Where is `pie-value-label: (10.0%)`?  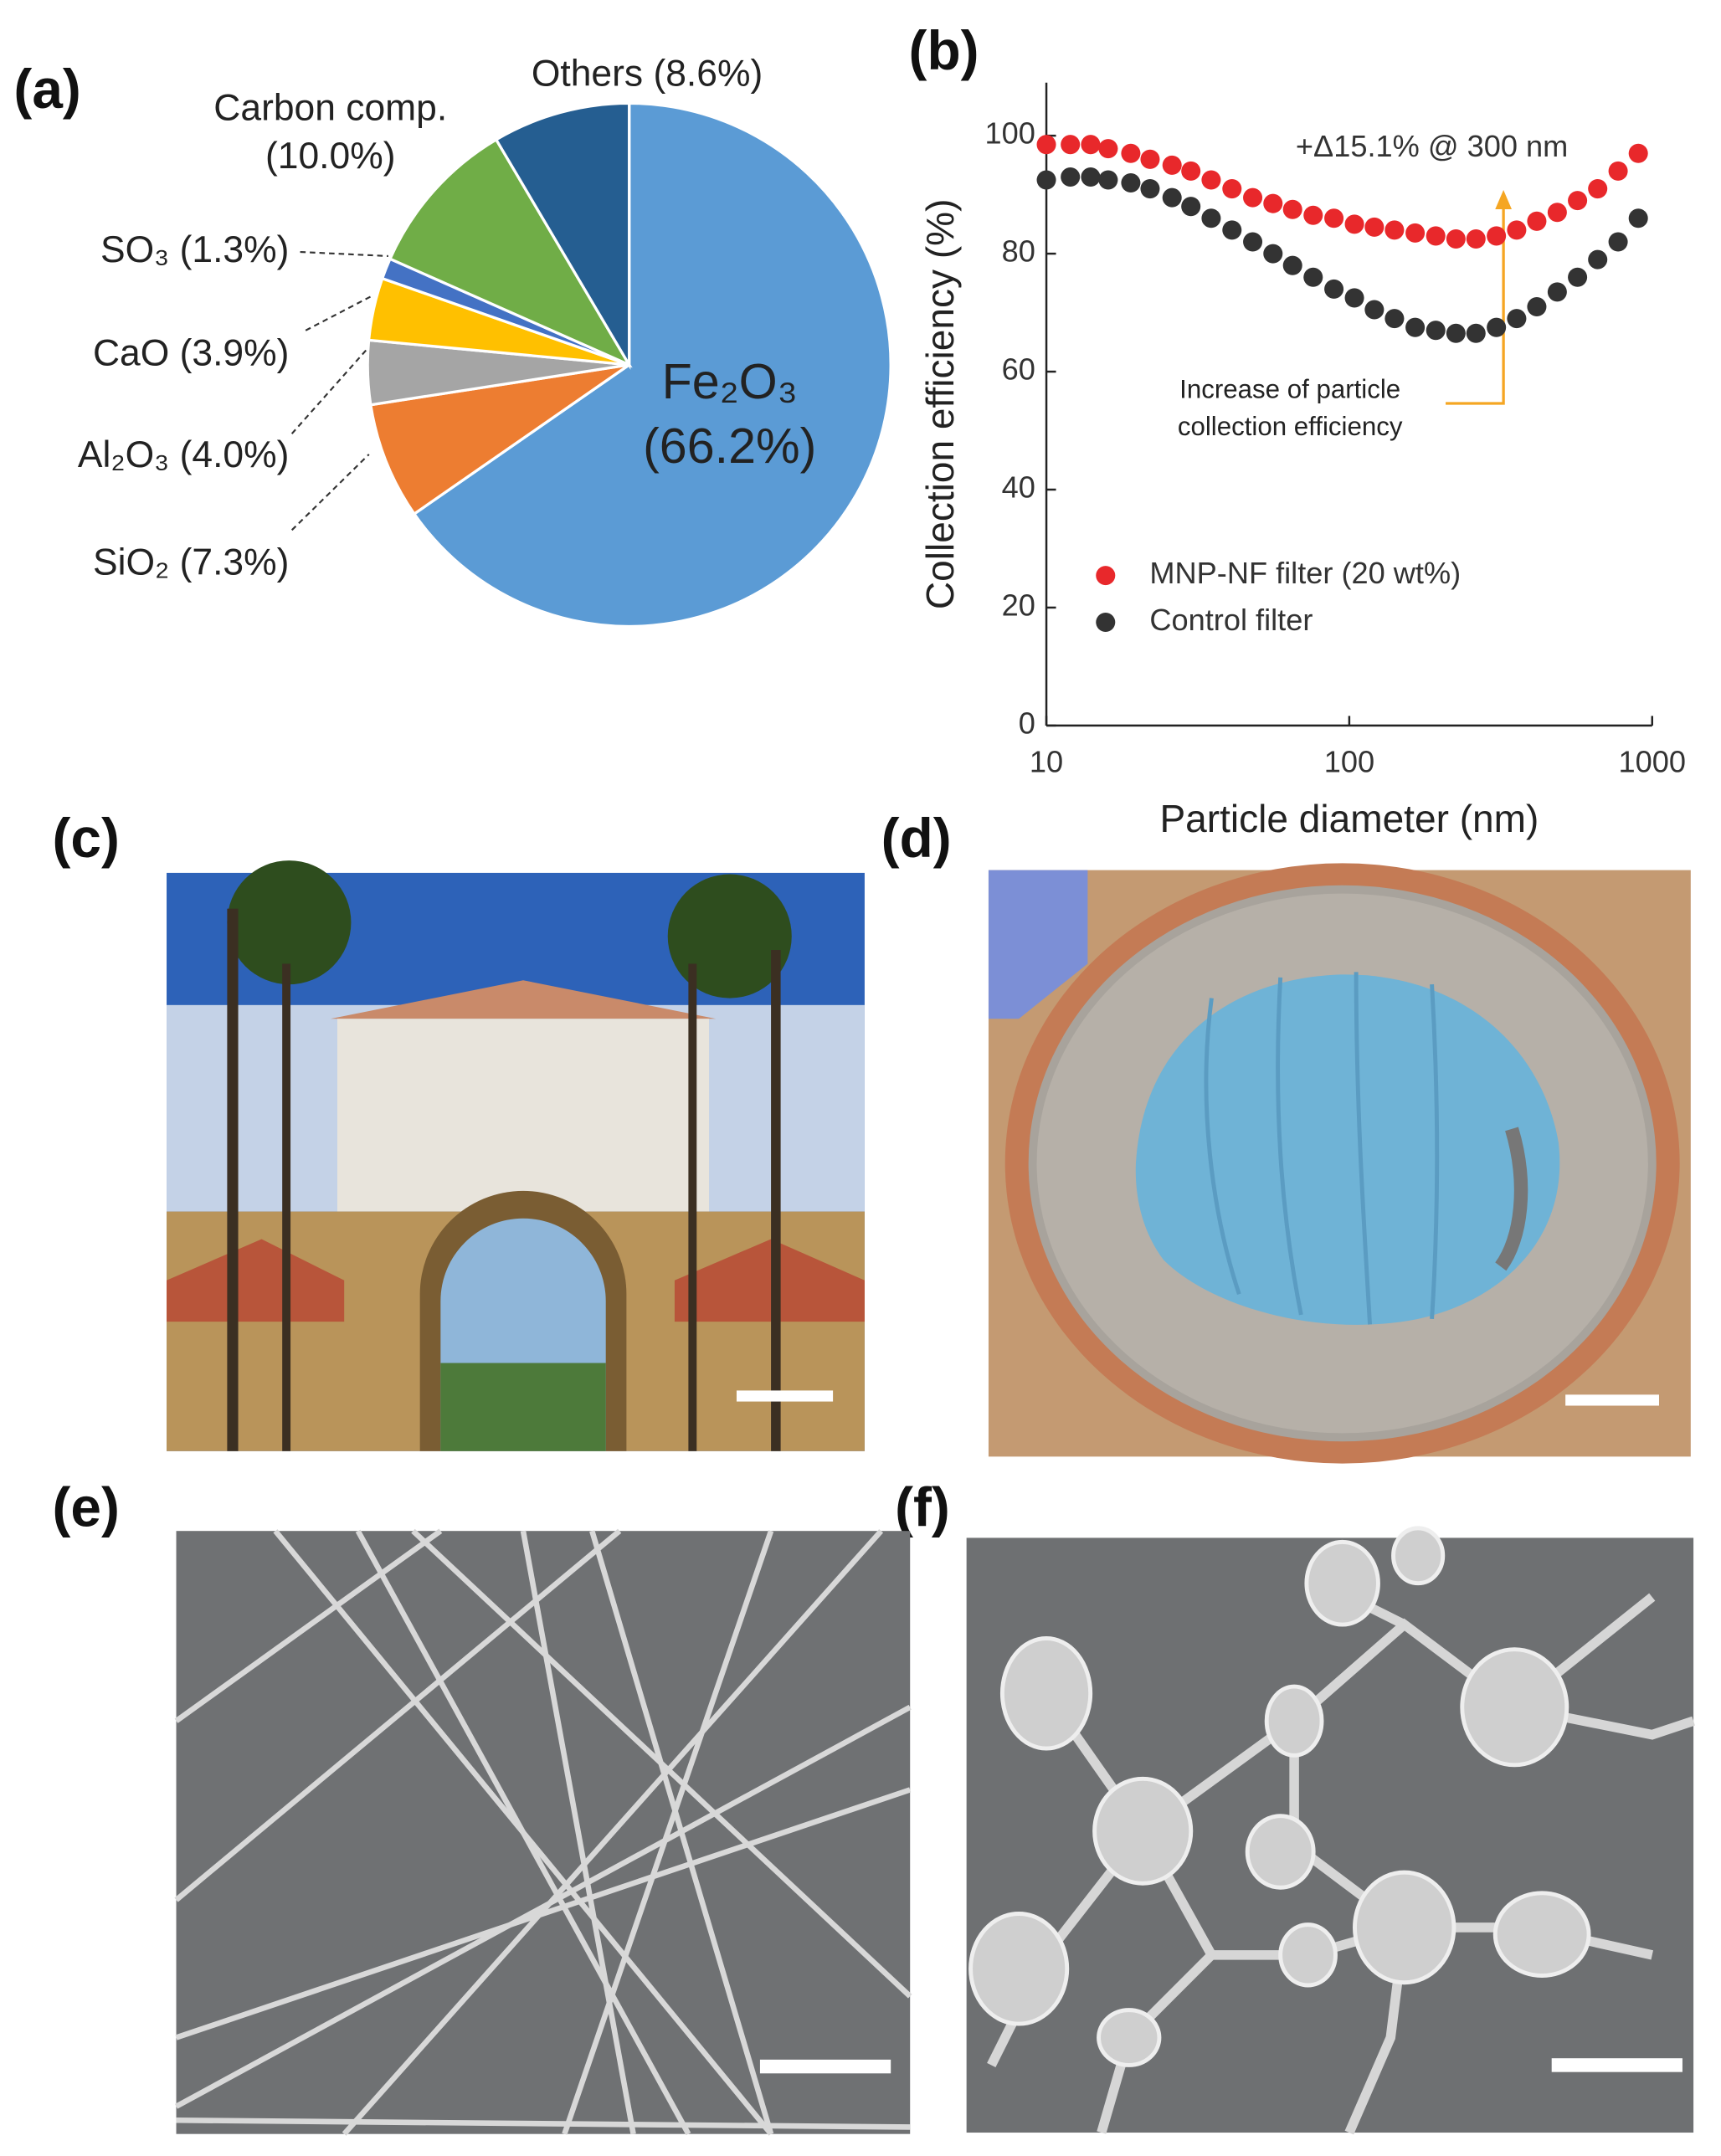 pie-value-label: (10.0%) is located at coordinates (330, 156).